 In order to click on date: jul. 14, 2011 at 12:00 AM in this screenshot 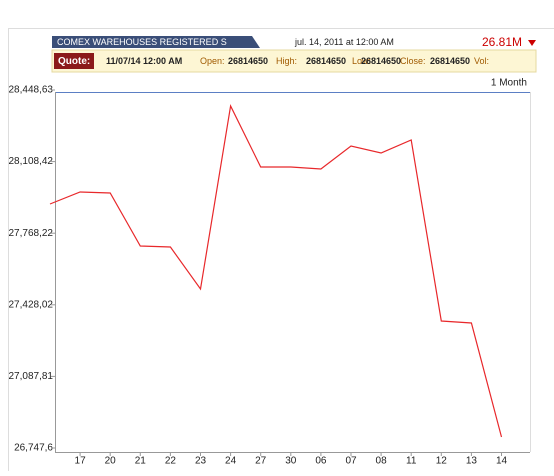, I will do `click(344, 42)`.